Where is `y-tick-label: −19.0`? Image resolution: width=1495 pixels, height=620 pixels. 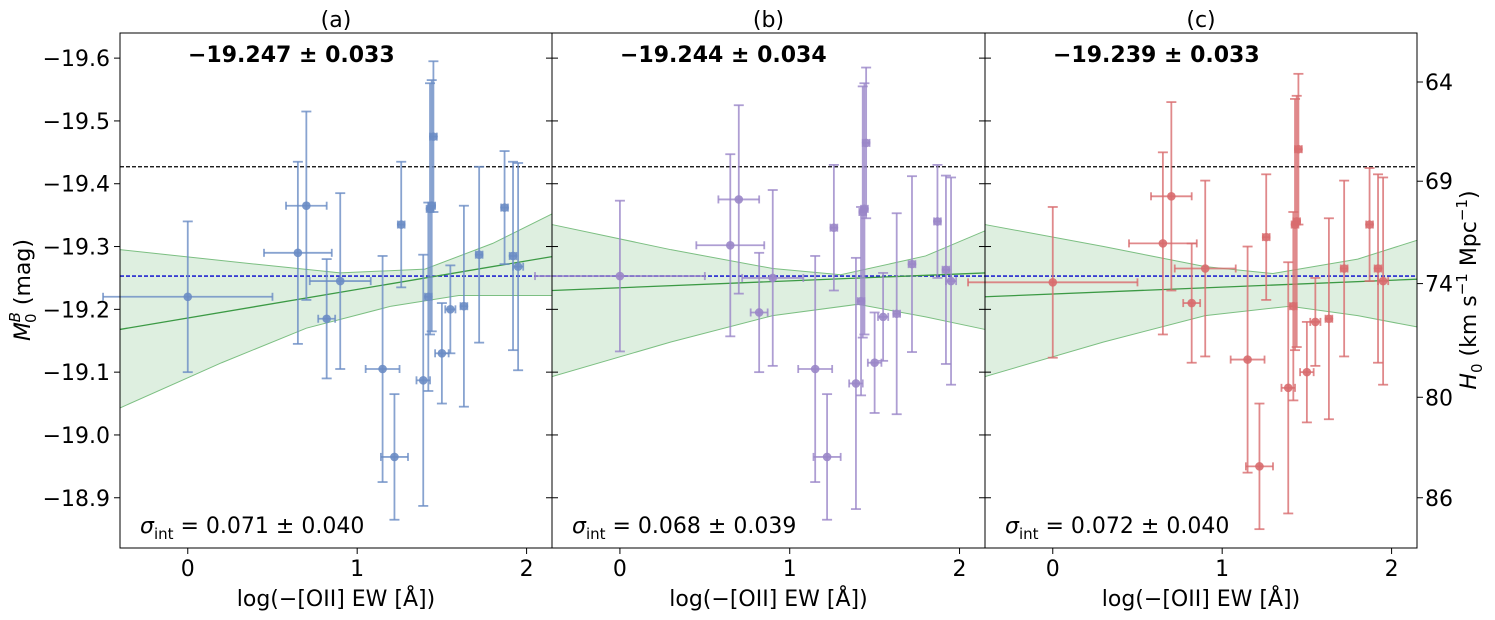 y-tick-label: −19.0 is located at coordinates (76, 436).